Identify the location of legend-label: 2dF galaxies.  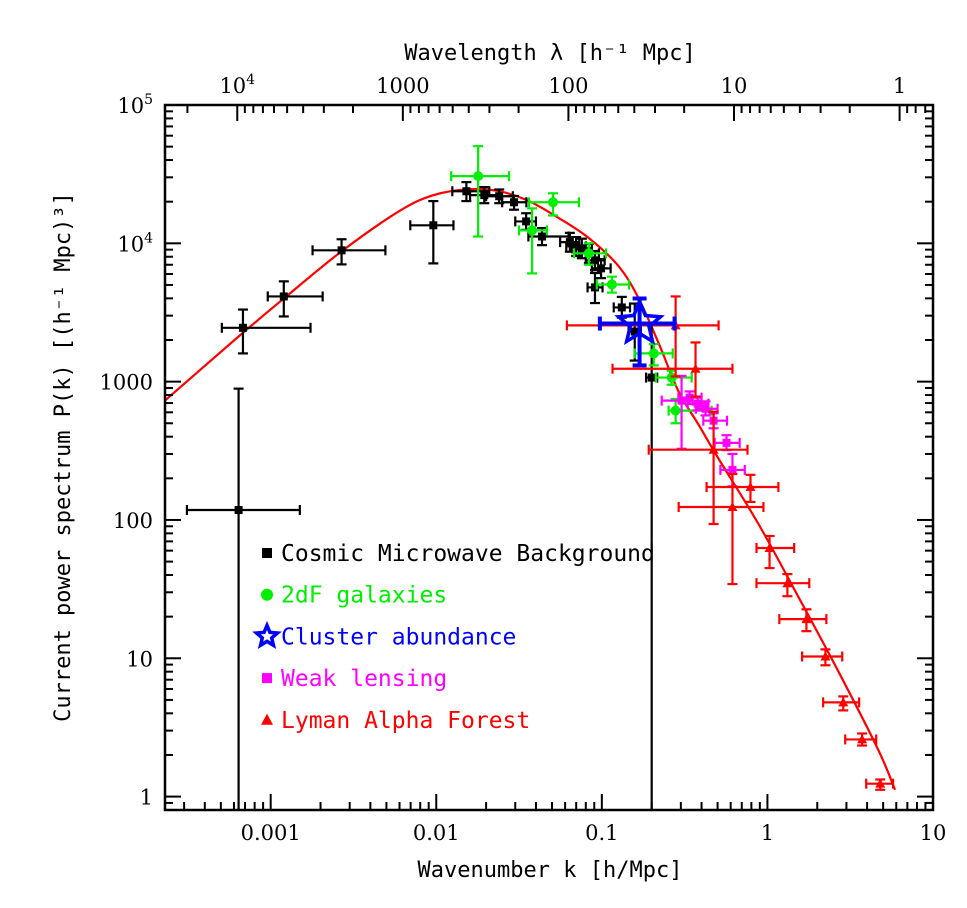
(364, 596).